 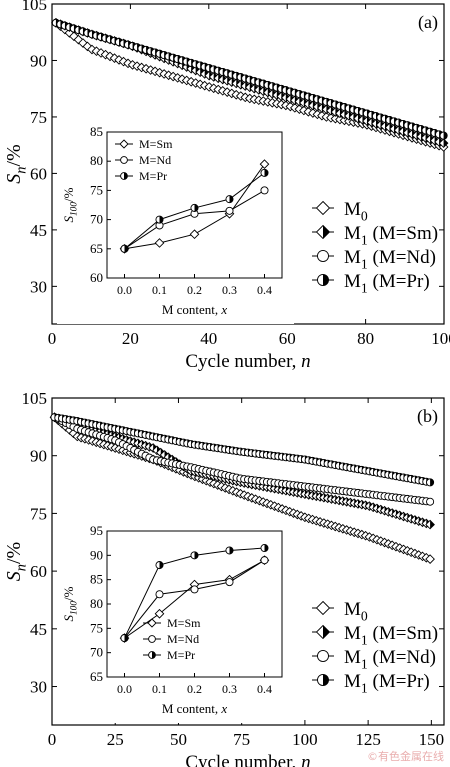 I want to click on inset-y-tick-label: 85, so click(x=96, y=131).